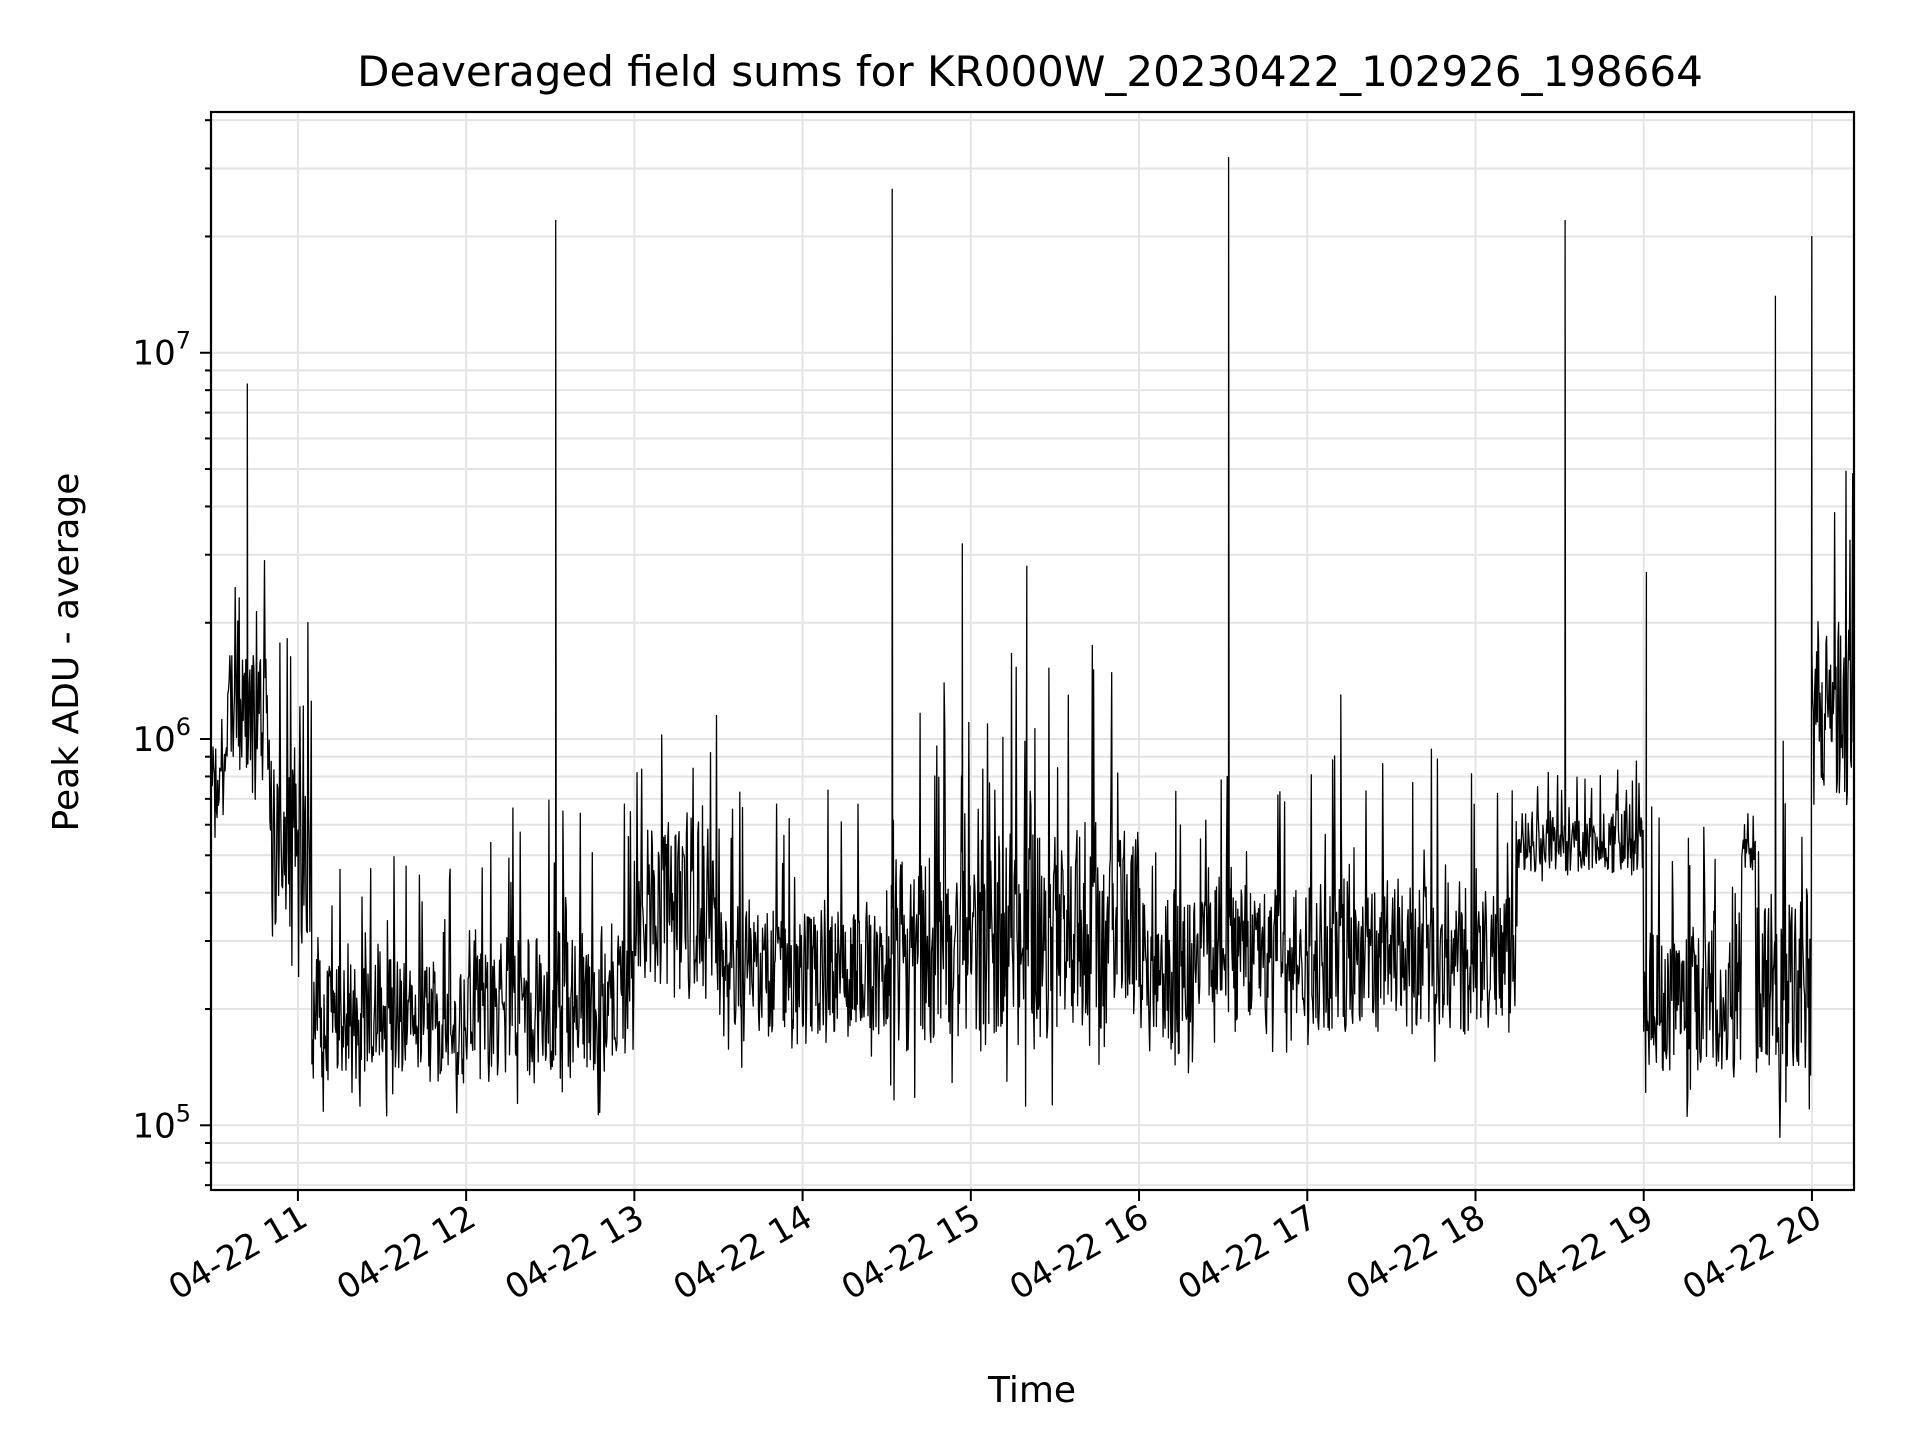  Describe the element at coordinates (743, 1252) in the screenshot. I see `x-tick-label: 04-22 14` at that location.